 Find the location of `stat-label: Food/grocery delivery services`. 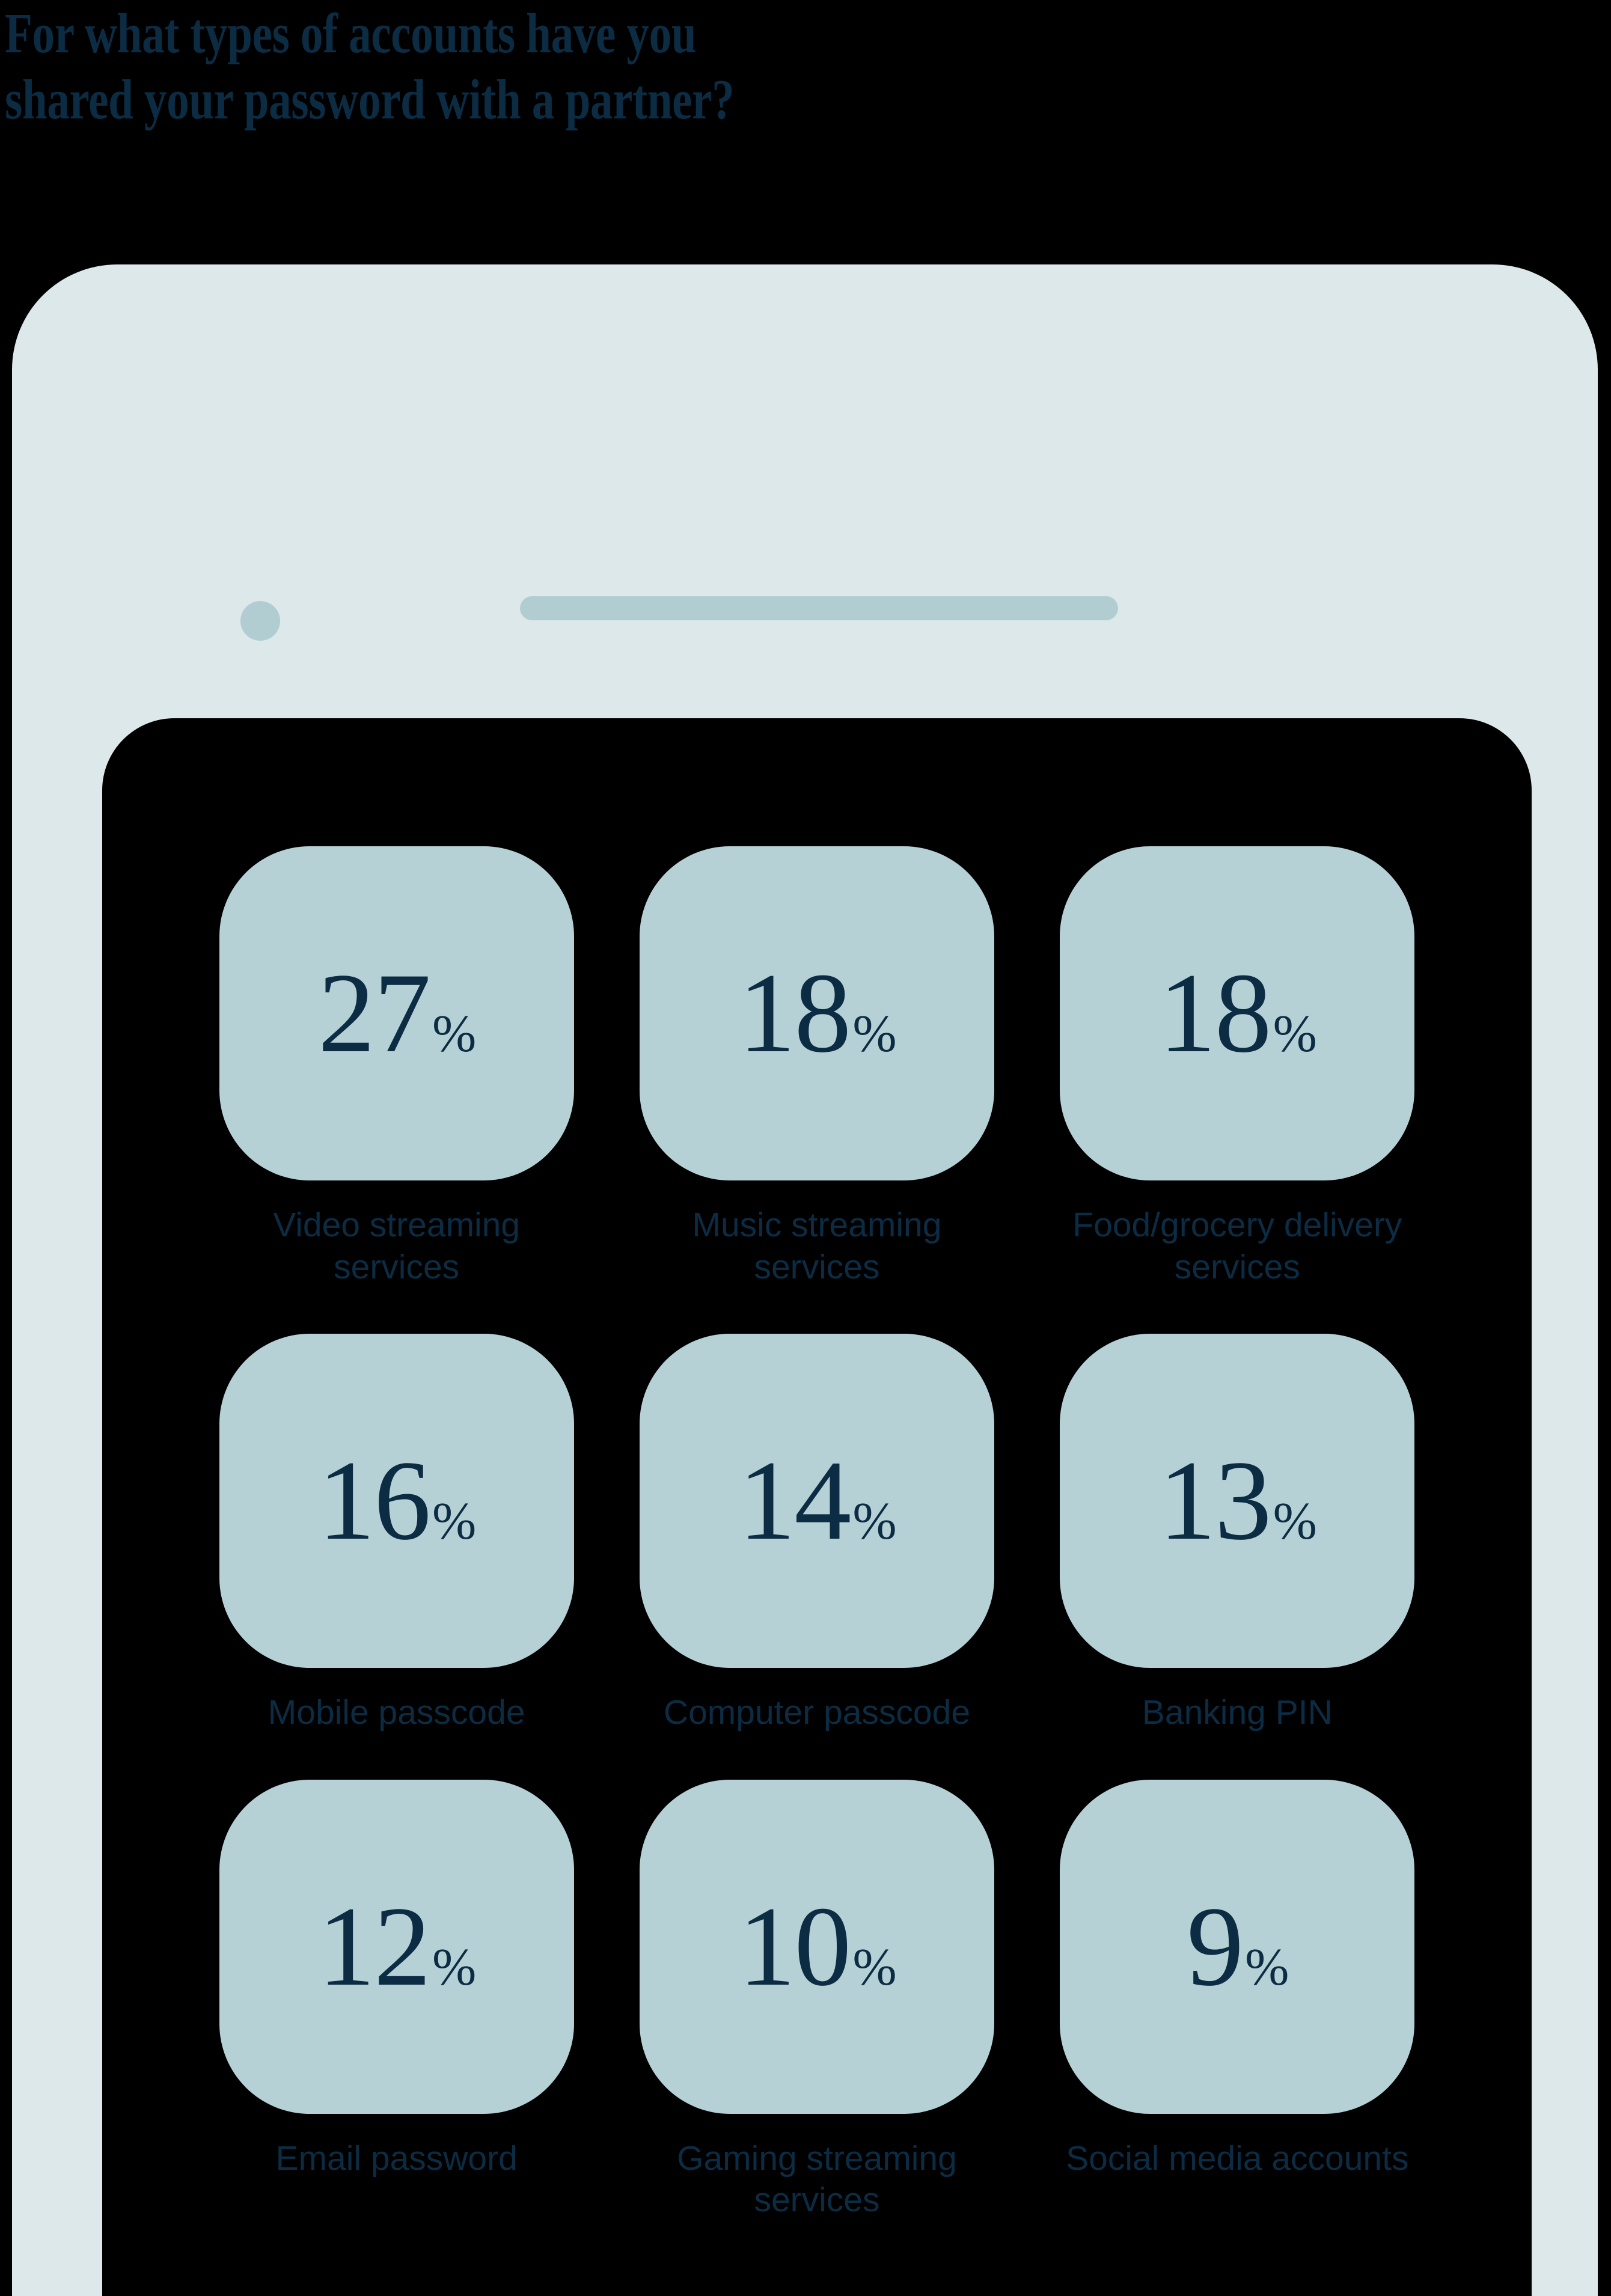

stat-label: Food/grocery delivery services is located at coordinates (1237, 1246).